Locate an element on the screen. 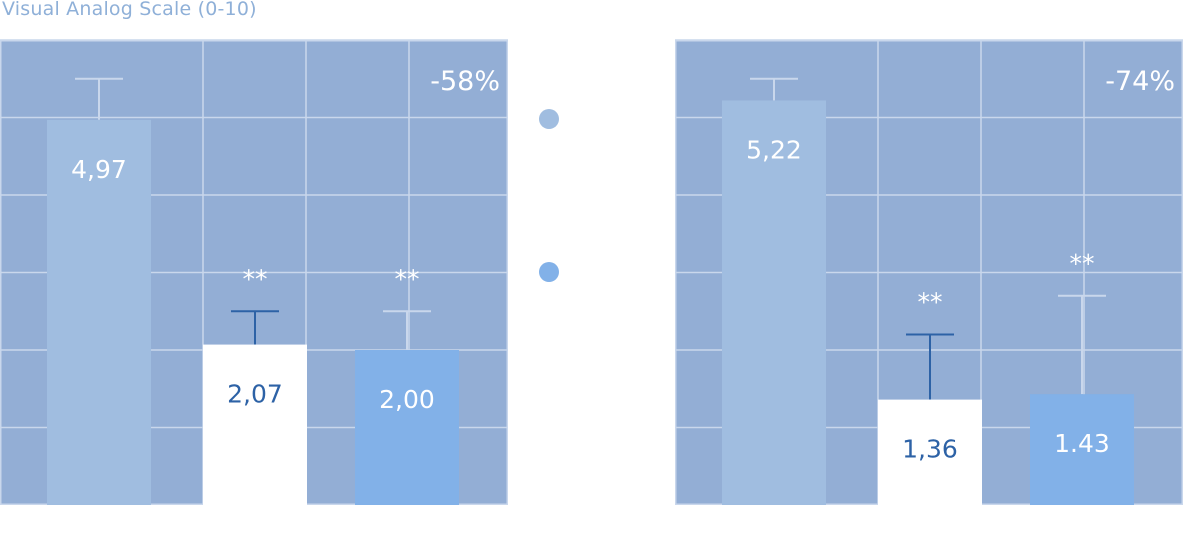 The width and height of the screenshot is (1183, 551). data-label: 4,97 is located at coordinates (99, 169).